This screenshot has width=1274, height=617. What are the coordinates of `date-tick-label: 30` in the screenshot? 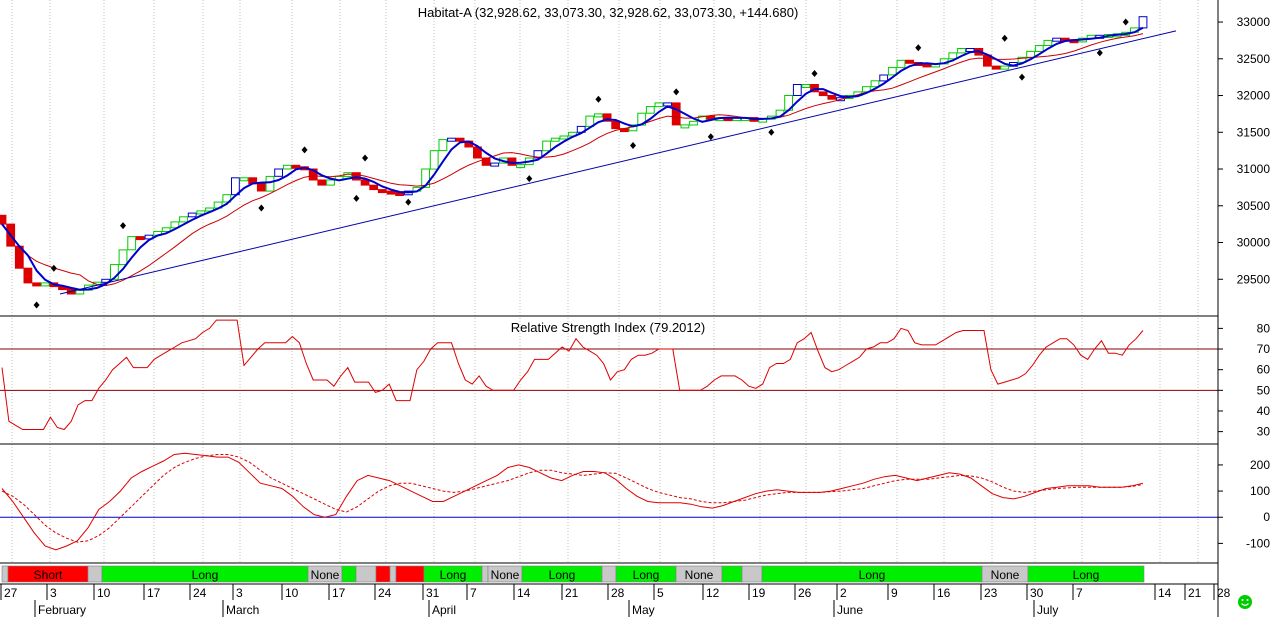 It's located at (1037, 593).